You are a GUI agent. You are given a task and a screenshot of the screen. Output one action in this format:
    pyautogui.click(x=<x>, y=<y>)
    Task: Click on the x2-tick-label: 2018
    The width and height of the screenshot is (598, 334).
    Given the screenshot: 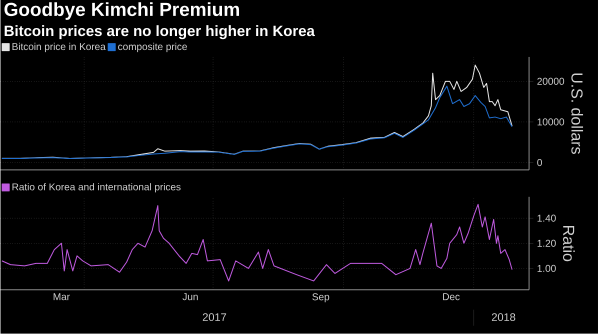 What is the action you would take?
    pyautogui.click(x=504, y=317)
    